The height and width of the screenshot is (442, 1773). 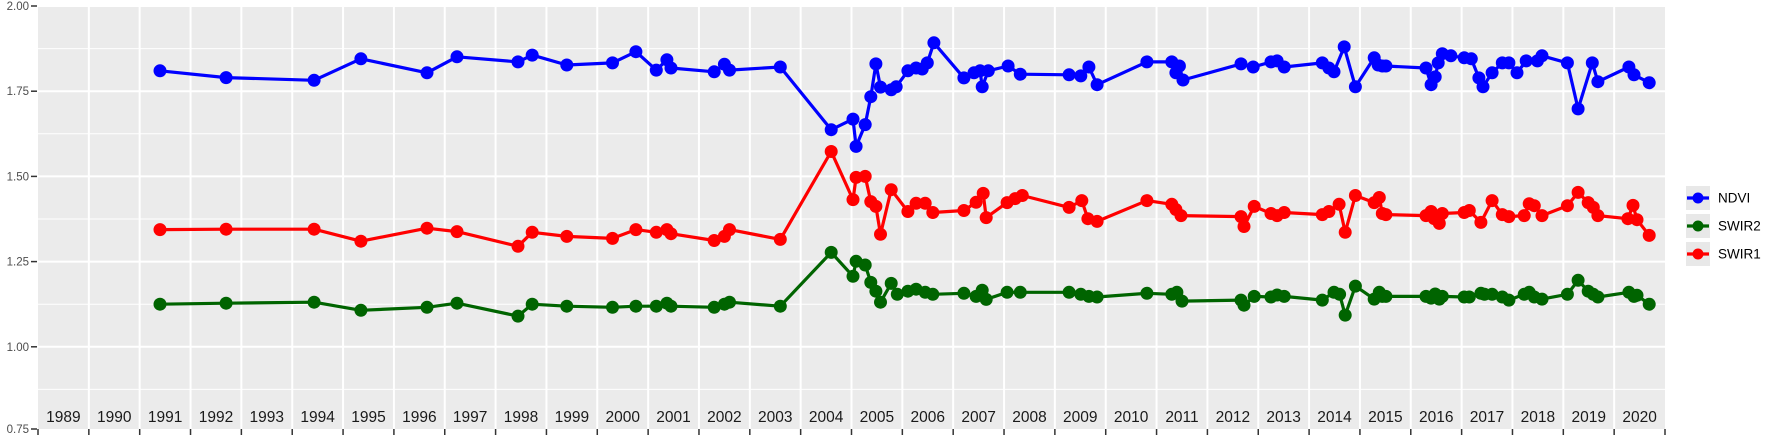 I want to click on x-tick-label: 2007, so click(x=978, y=417).